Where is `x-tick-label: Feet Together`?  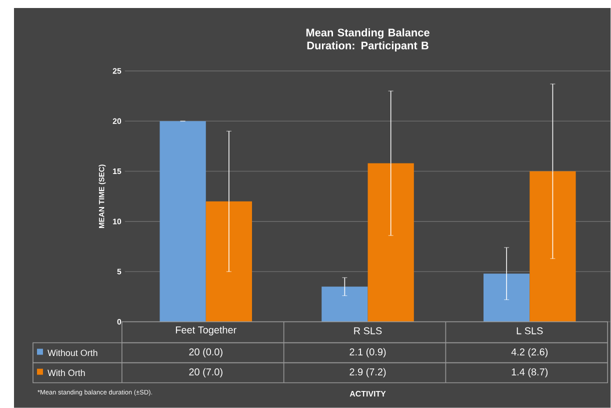 x-tick-label: Feet Together is located at coordinates (206, 331).